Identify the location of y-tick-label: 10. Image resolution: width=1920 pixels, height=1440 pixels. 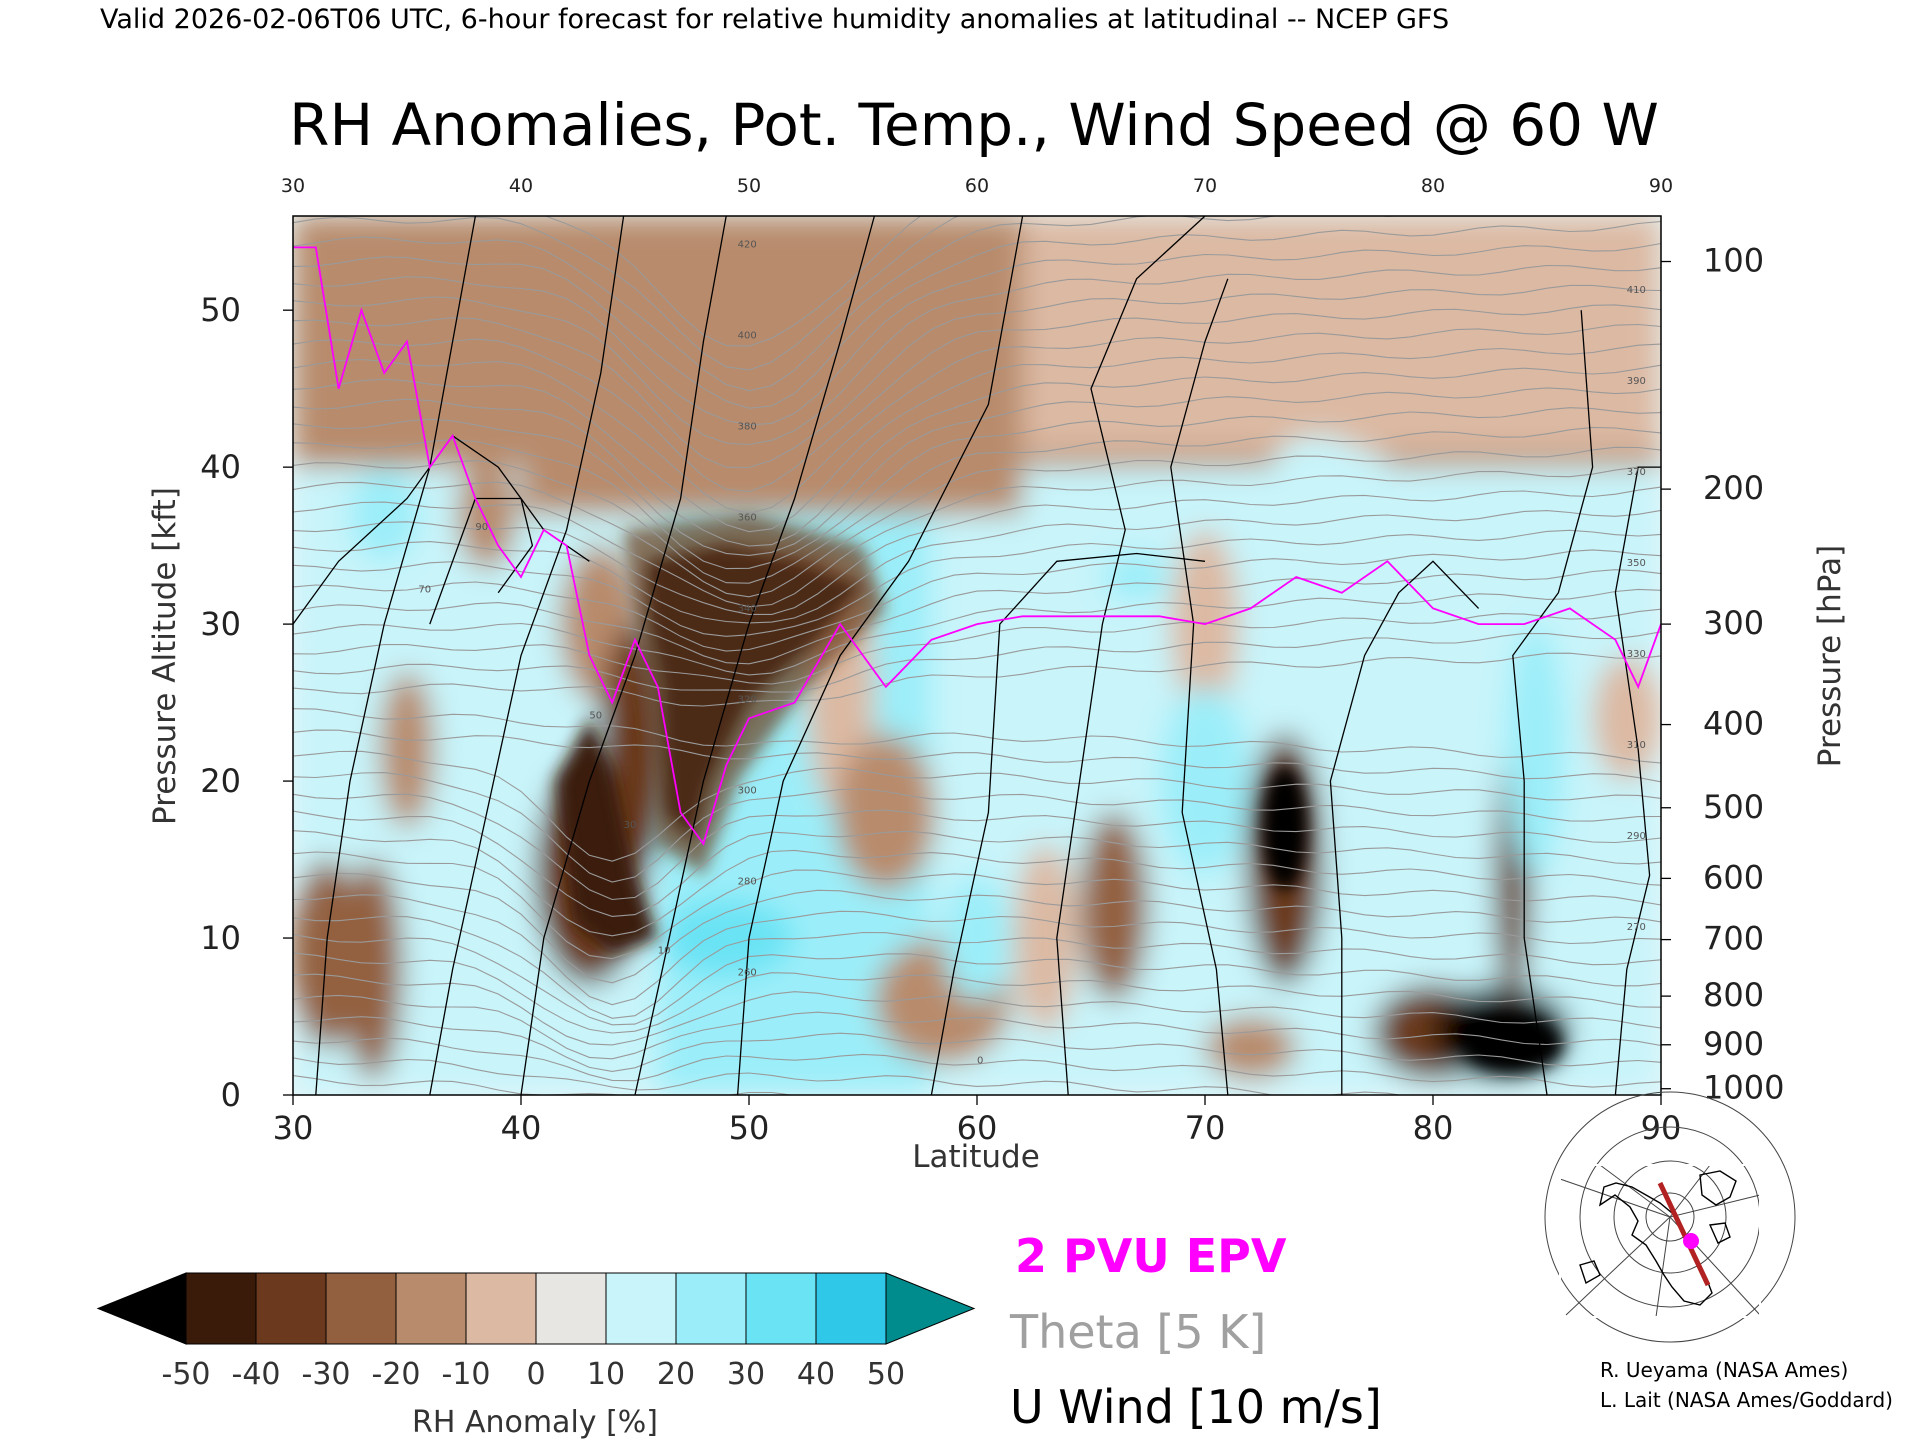
(220, 938).